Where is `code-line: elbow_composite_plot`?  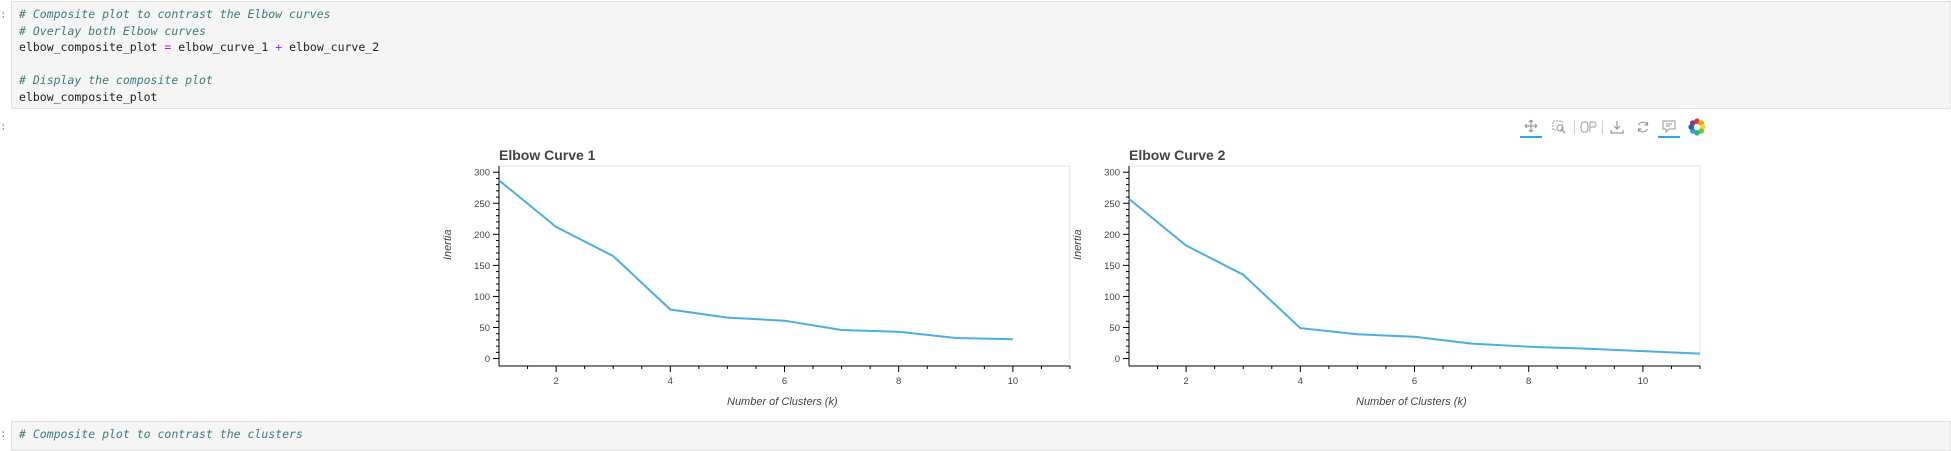
code-line: elbow_composite_plot is located at coordinates (984, 97).